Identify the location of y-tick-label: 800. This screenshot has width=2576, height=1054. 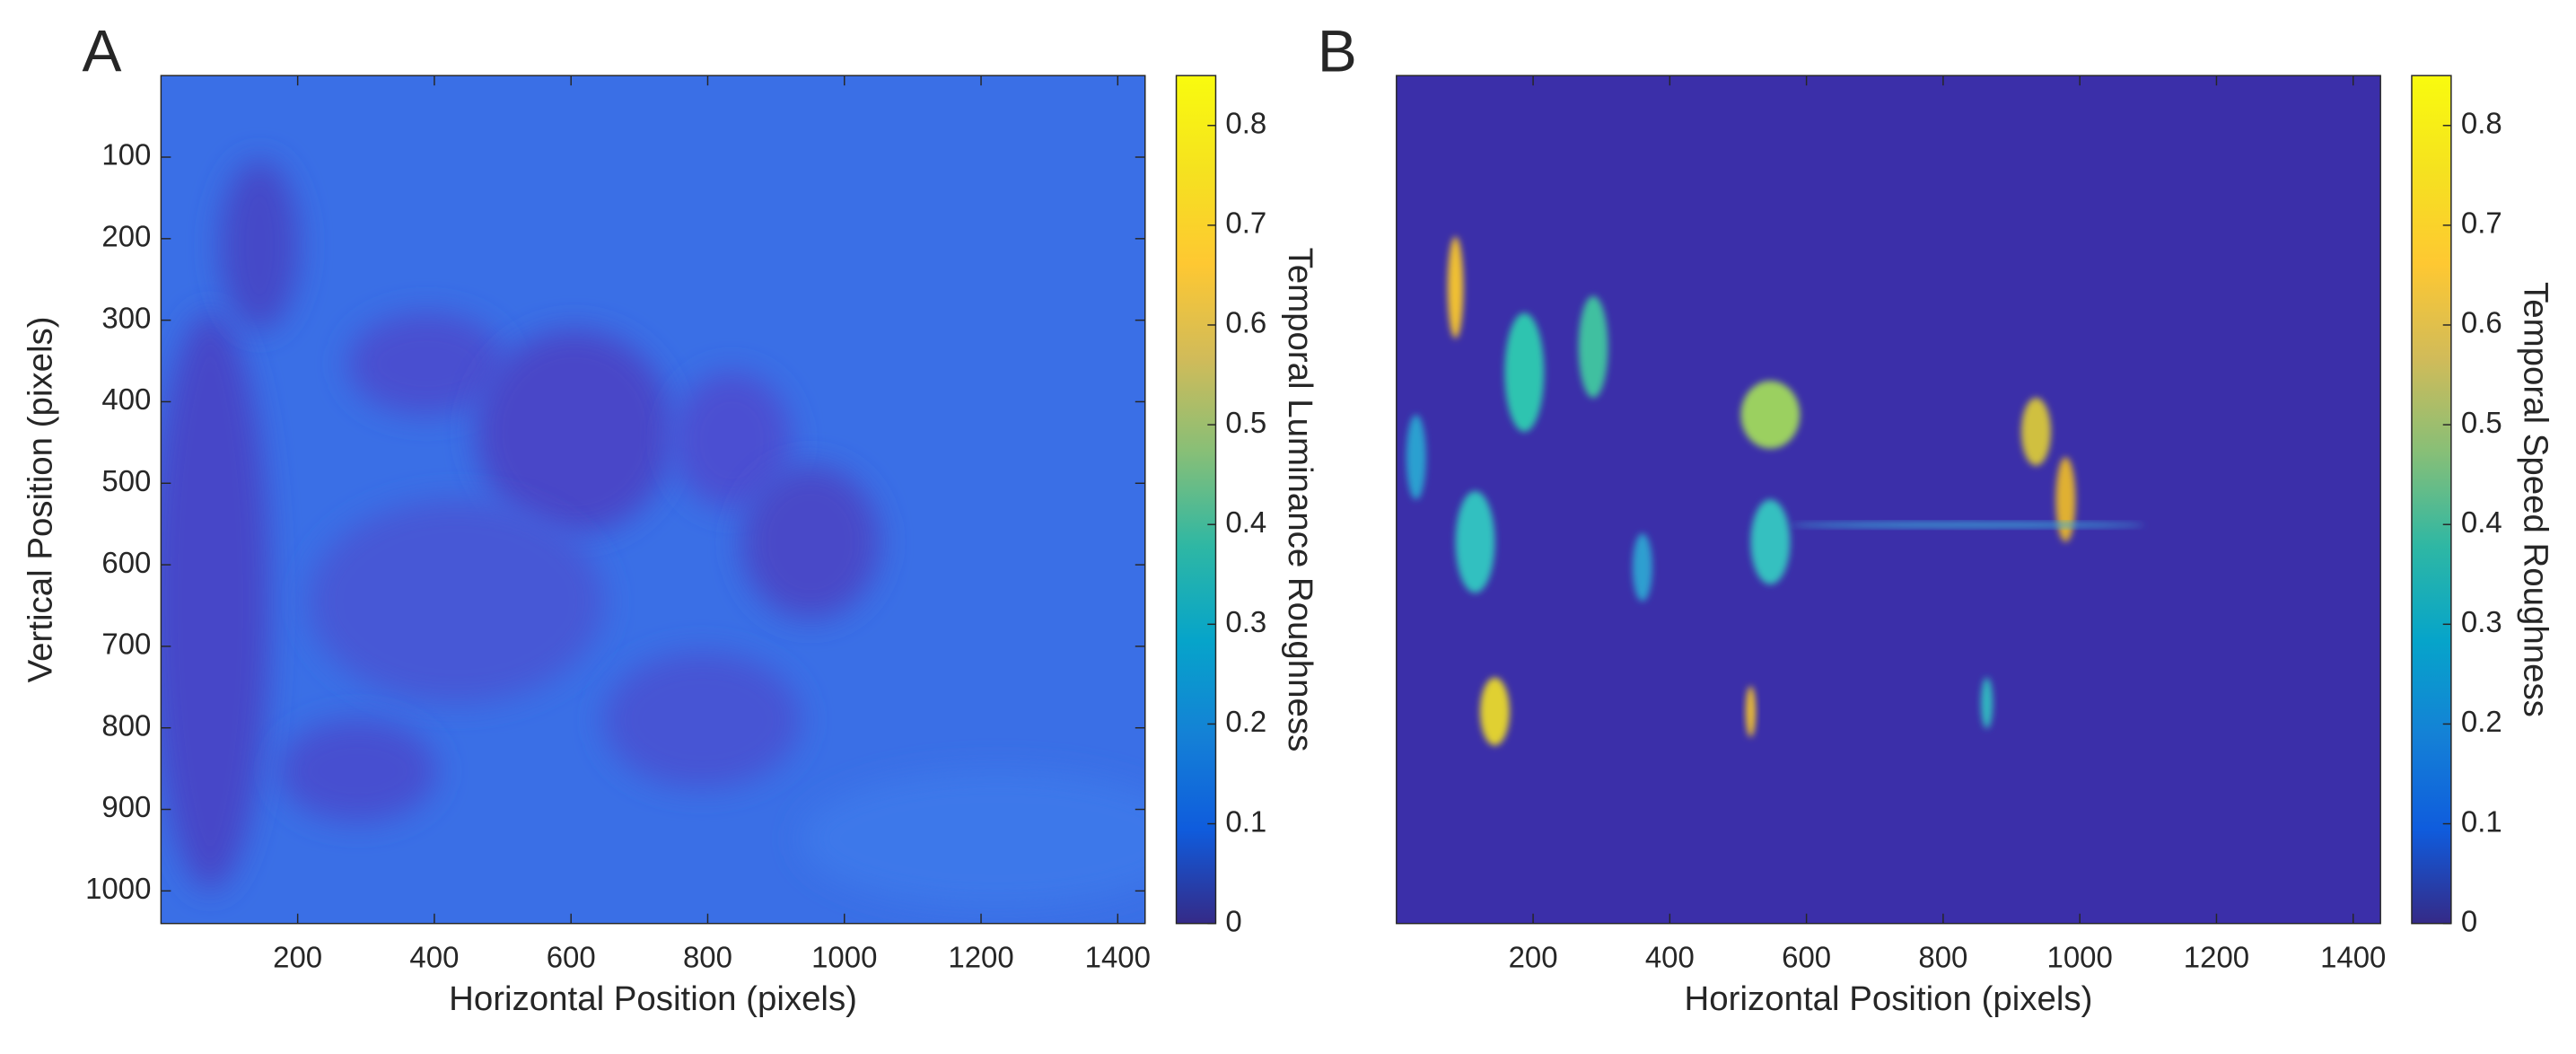
(126, 725).